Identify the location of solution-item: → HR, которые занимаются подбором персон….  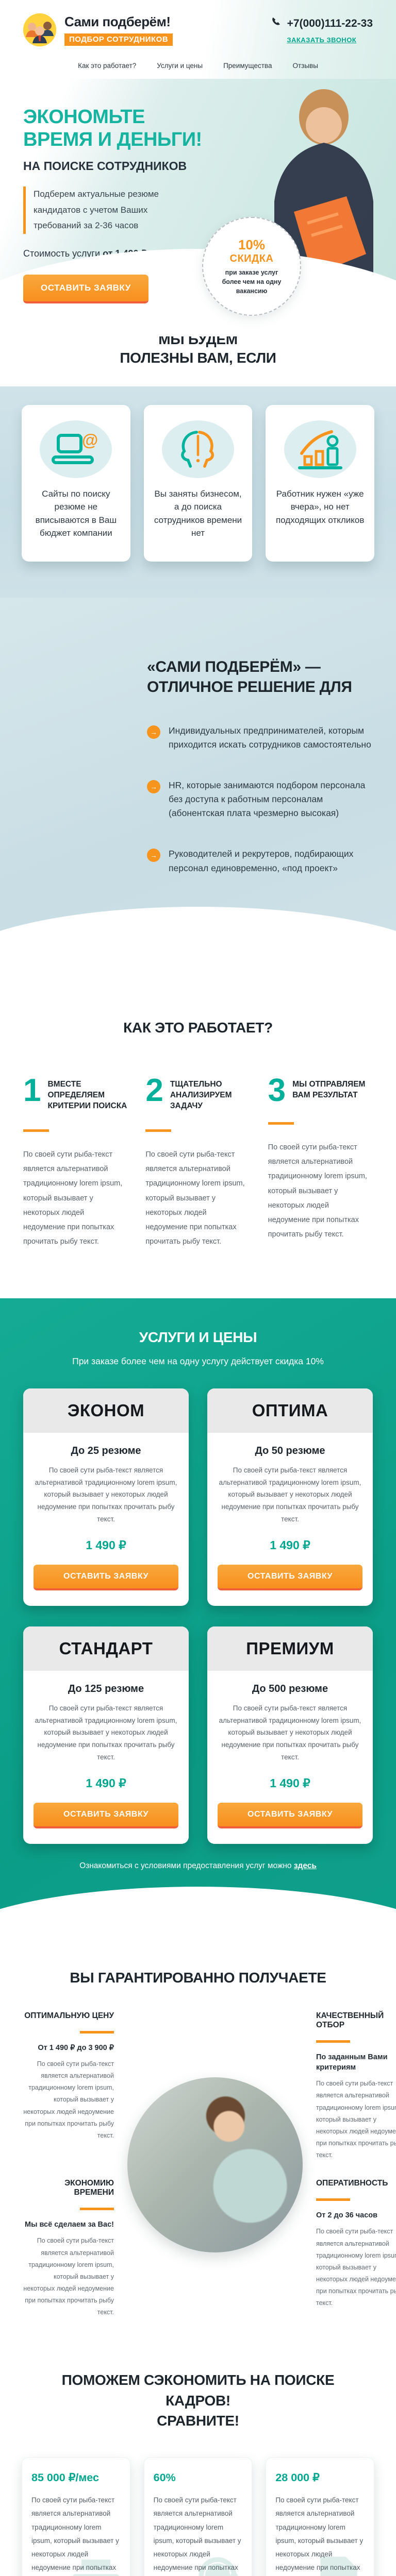
(262, 799).